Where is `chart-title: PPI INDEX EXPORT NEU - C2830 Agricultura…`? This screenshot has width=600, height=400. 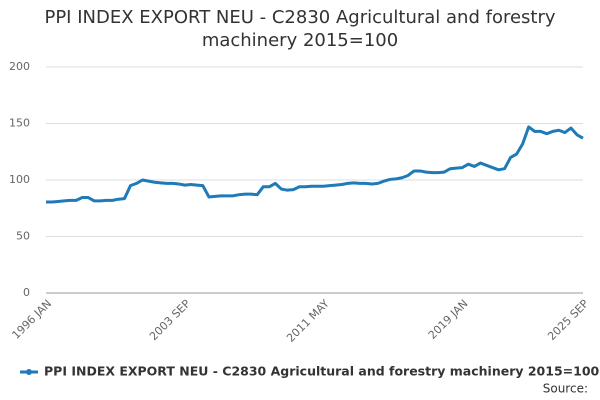 chart-title: PPI INDEX EXPORT NEU - C2830 Agricultura… is located at coordinates (300, 29).